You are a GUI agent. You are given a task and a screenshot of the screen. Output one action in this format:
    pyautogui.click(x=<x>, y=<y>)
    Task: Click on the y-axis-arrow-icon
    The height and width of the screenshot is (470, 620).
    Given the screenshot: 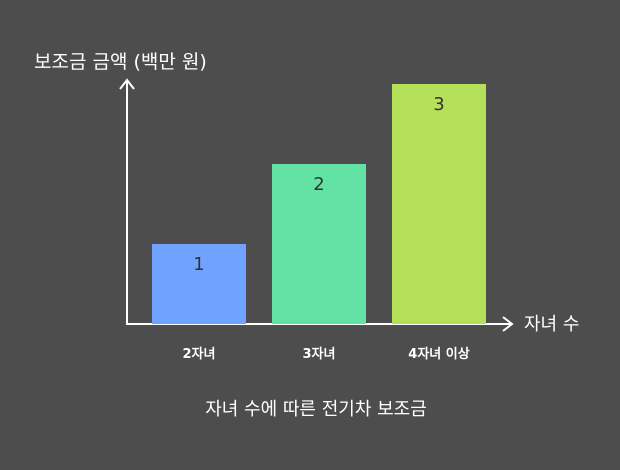 What is the action you would take?
    pyautogui.click(x=127, y=84)
    